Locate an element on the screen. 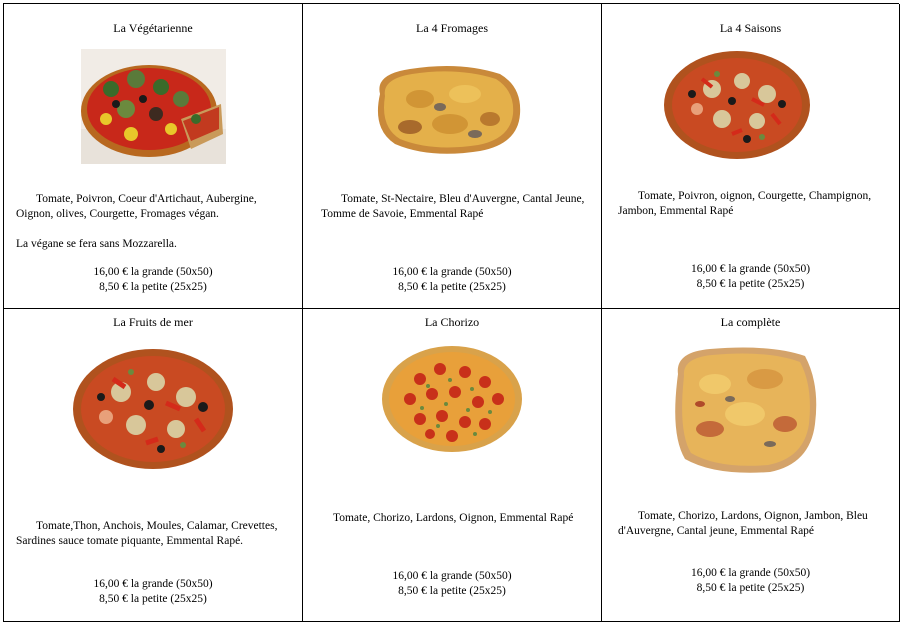 The width and height of the screenshot is (901, 625). pizza-chorizo-image is located at coordinates (452, 399).